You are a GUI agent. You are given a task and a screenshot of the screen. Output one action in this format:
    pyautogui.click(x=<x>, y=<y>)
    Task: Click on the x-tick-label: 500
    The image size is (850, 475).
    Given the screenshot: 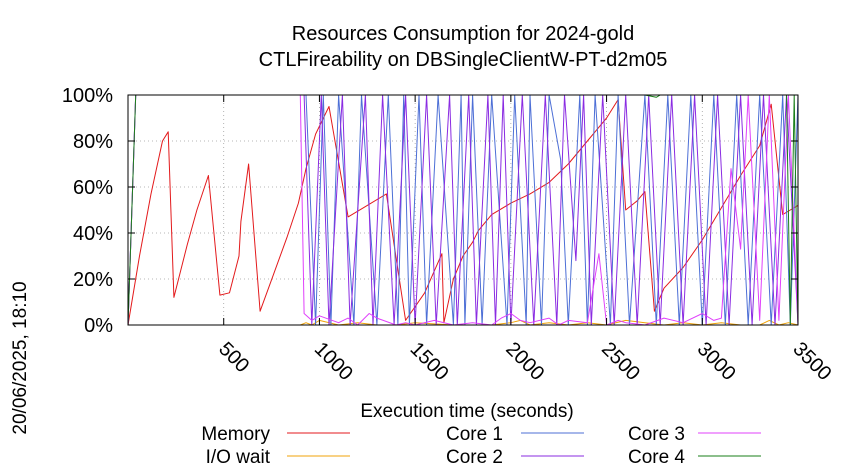 What is the action you would take?
    pyautogui.click(x=233, y=357)
    